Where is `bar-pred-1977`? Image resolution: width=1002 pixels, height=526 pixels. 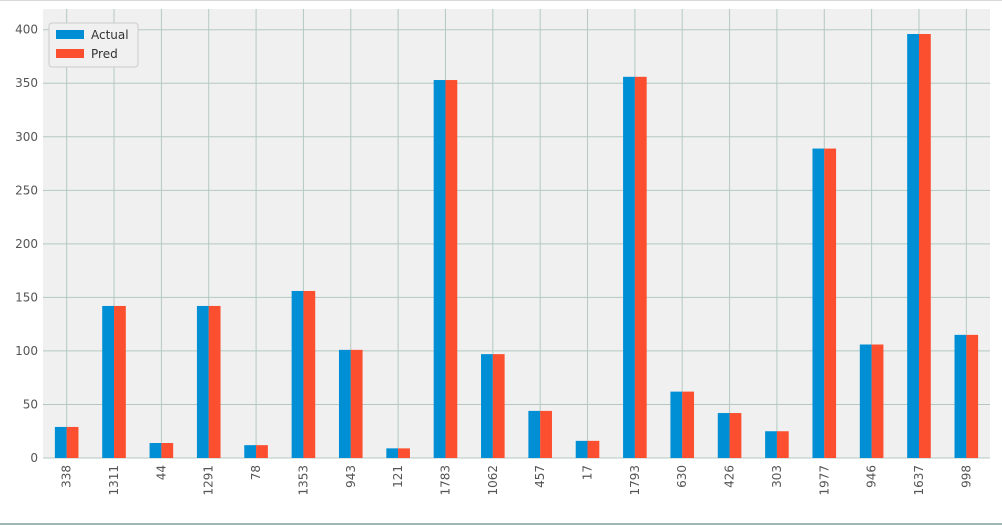 bar-pred-1977 is located at coordinates (830, 303).